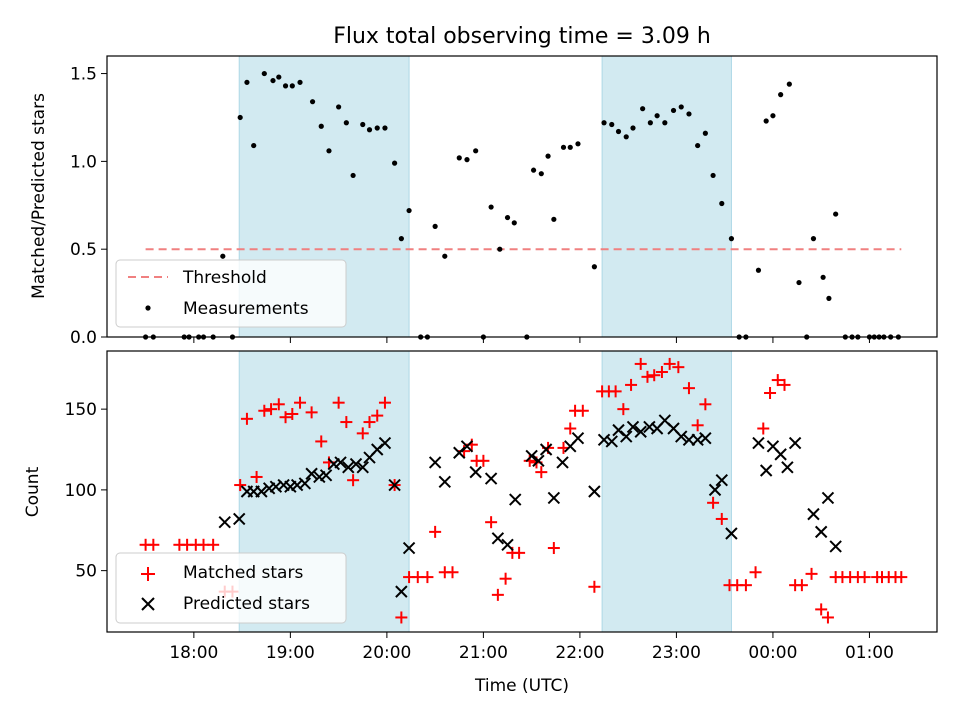  I want to click on bottom-legend: Matched stars Predicted stars, so click(231, 588).